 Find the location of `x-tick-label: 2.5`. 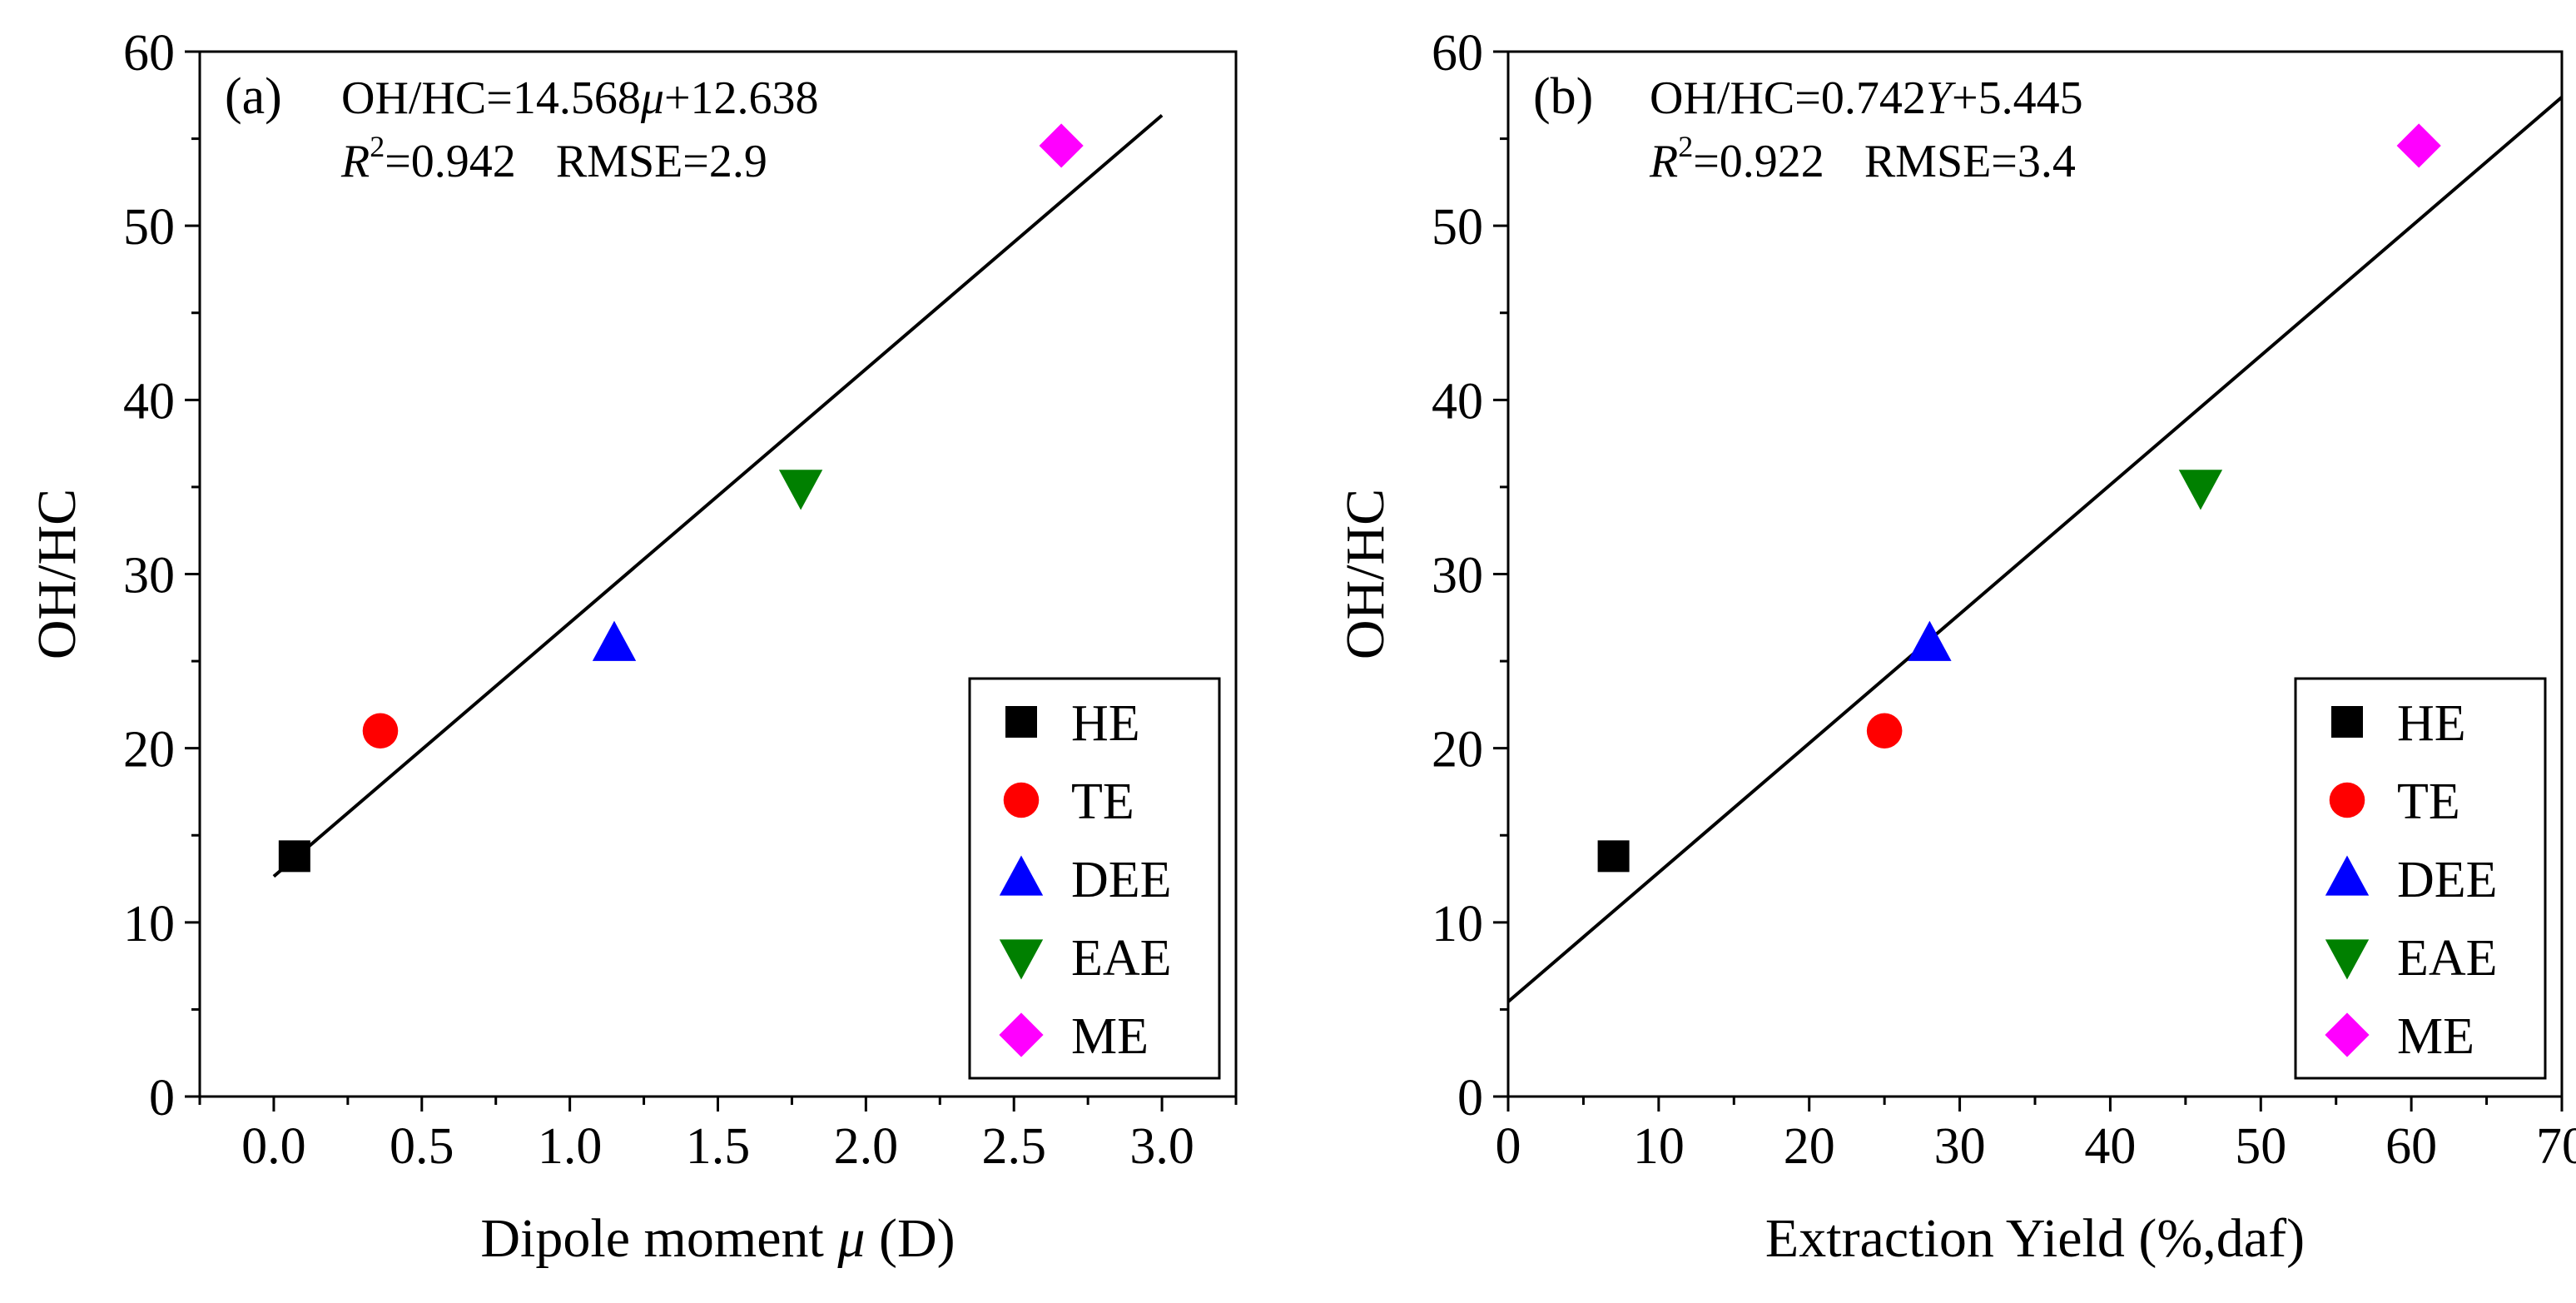

x-tick-label: 2.5 is located at coordinates (1013, 1146).